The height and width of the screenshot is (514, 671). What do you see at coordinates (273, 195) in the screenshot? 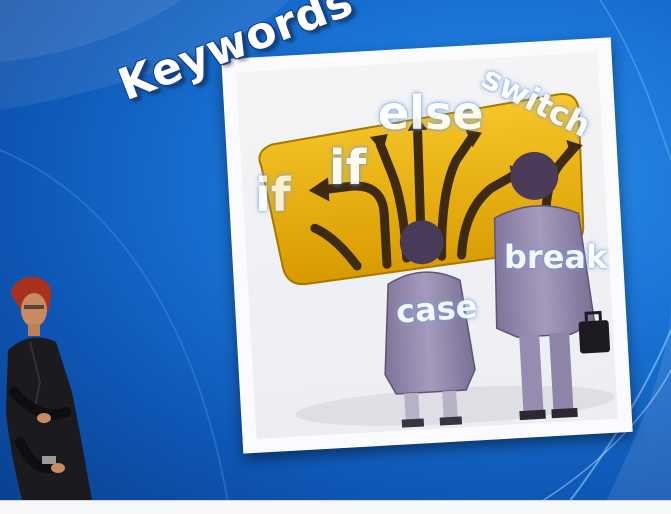
I see `keyword-if-small: if` at bounding box center [273, 195].